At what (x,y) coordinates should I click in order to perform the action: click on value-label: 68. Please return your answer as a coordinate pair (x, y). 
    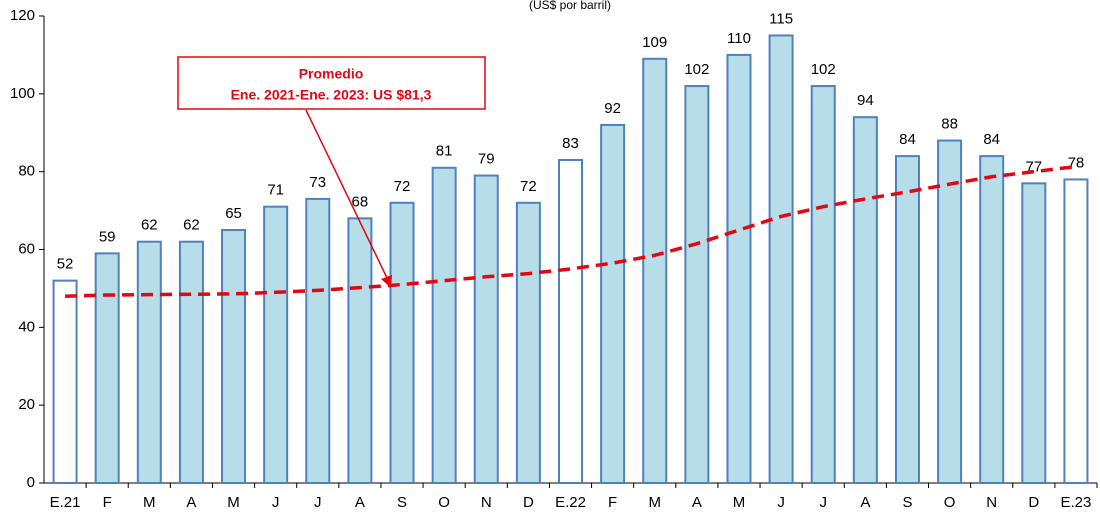
    Looking at the image, I should click on (360, 201).